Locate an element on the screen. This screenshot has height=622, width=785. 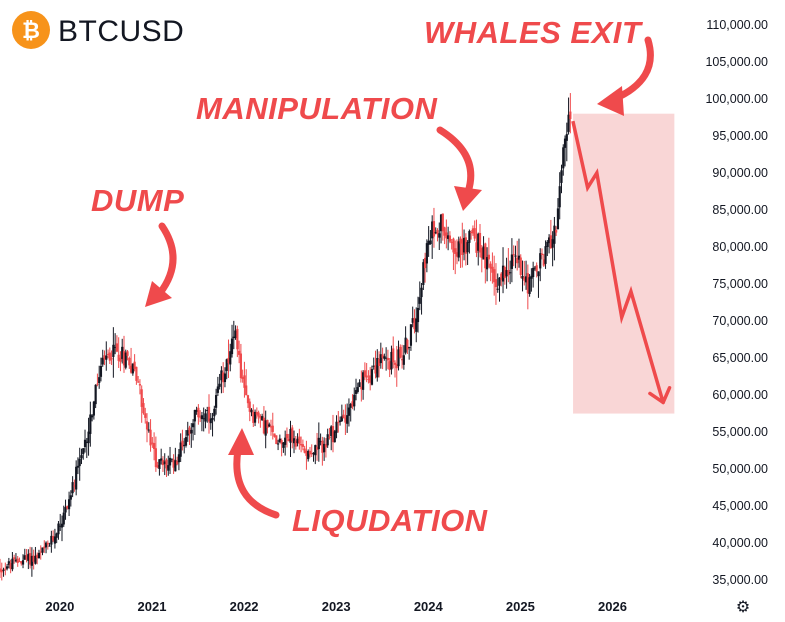
x-axis: 2020 2021 2022 2023 2024 2025 2026 is located at coordinates (336, 606).